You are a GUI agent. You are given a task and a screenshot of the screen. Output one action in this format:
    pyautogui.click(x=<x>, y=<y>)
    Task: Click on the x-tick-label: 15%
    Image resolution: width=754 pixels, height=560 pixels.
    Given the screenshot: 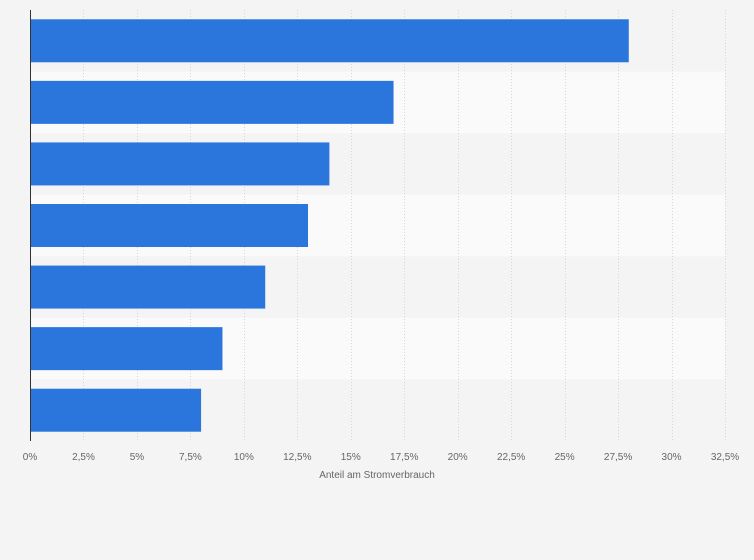 What is the action you would take?
    pyautogui.click(x=351, y=457)
    